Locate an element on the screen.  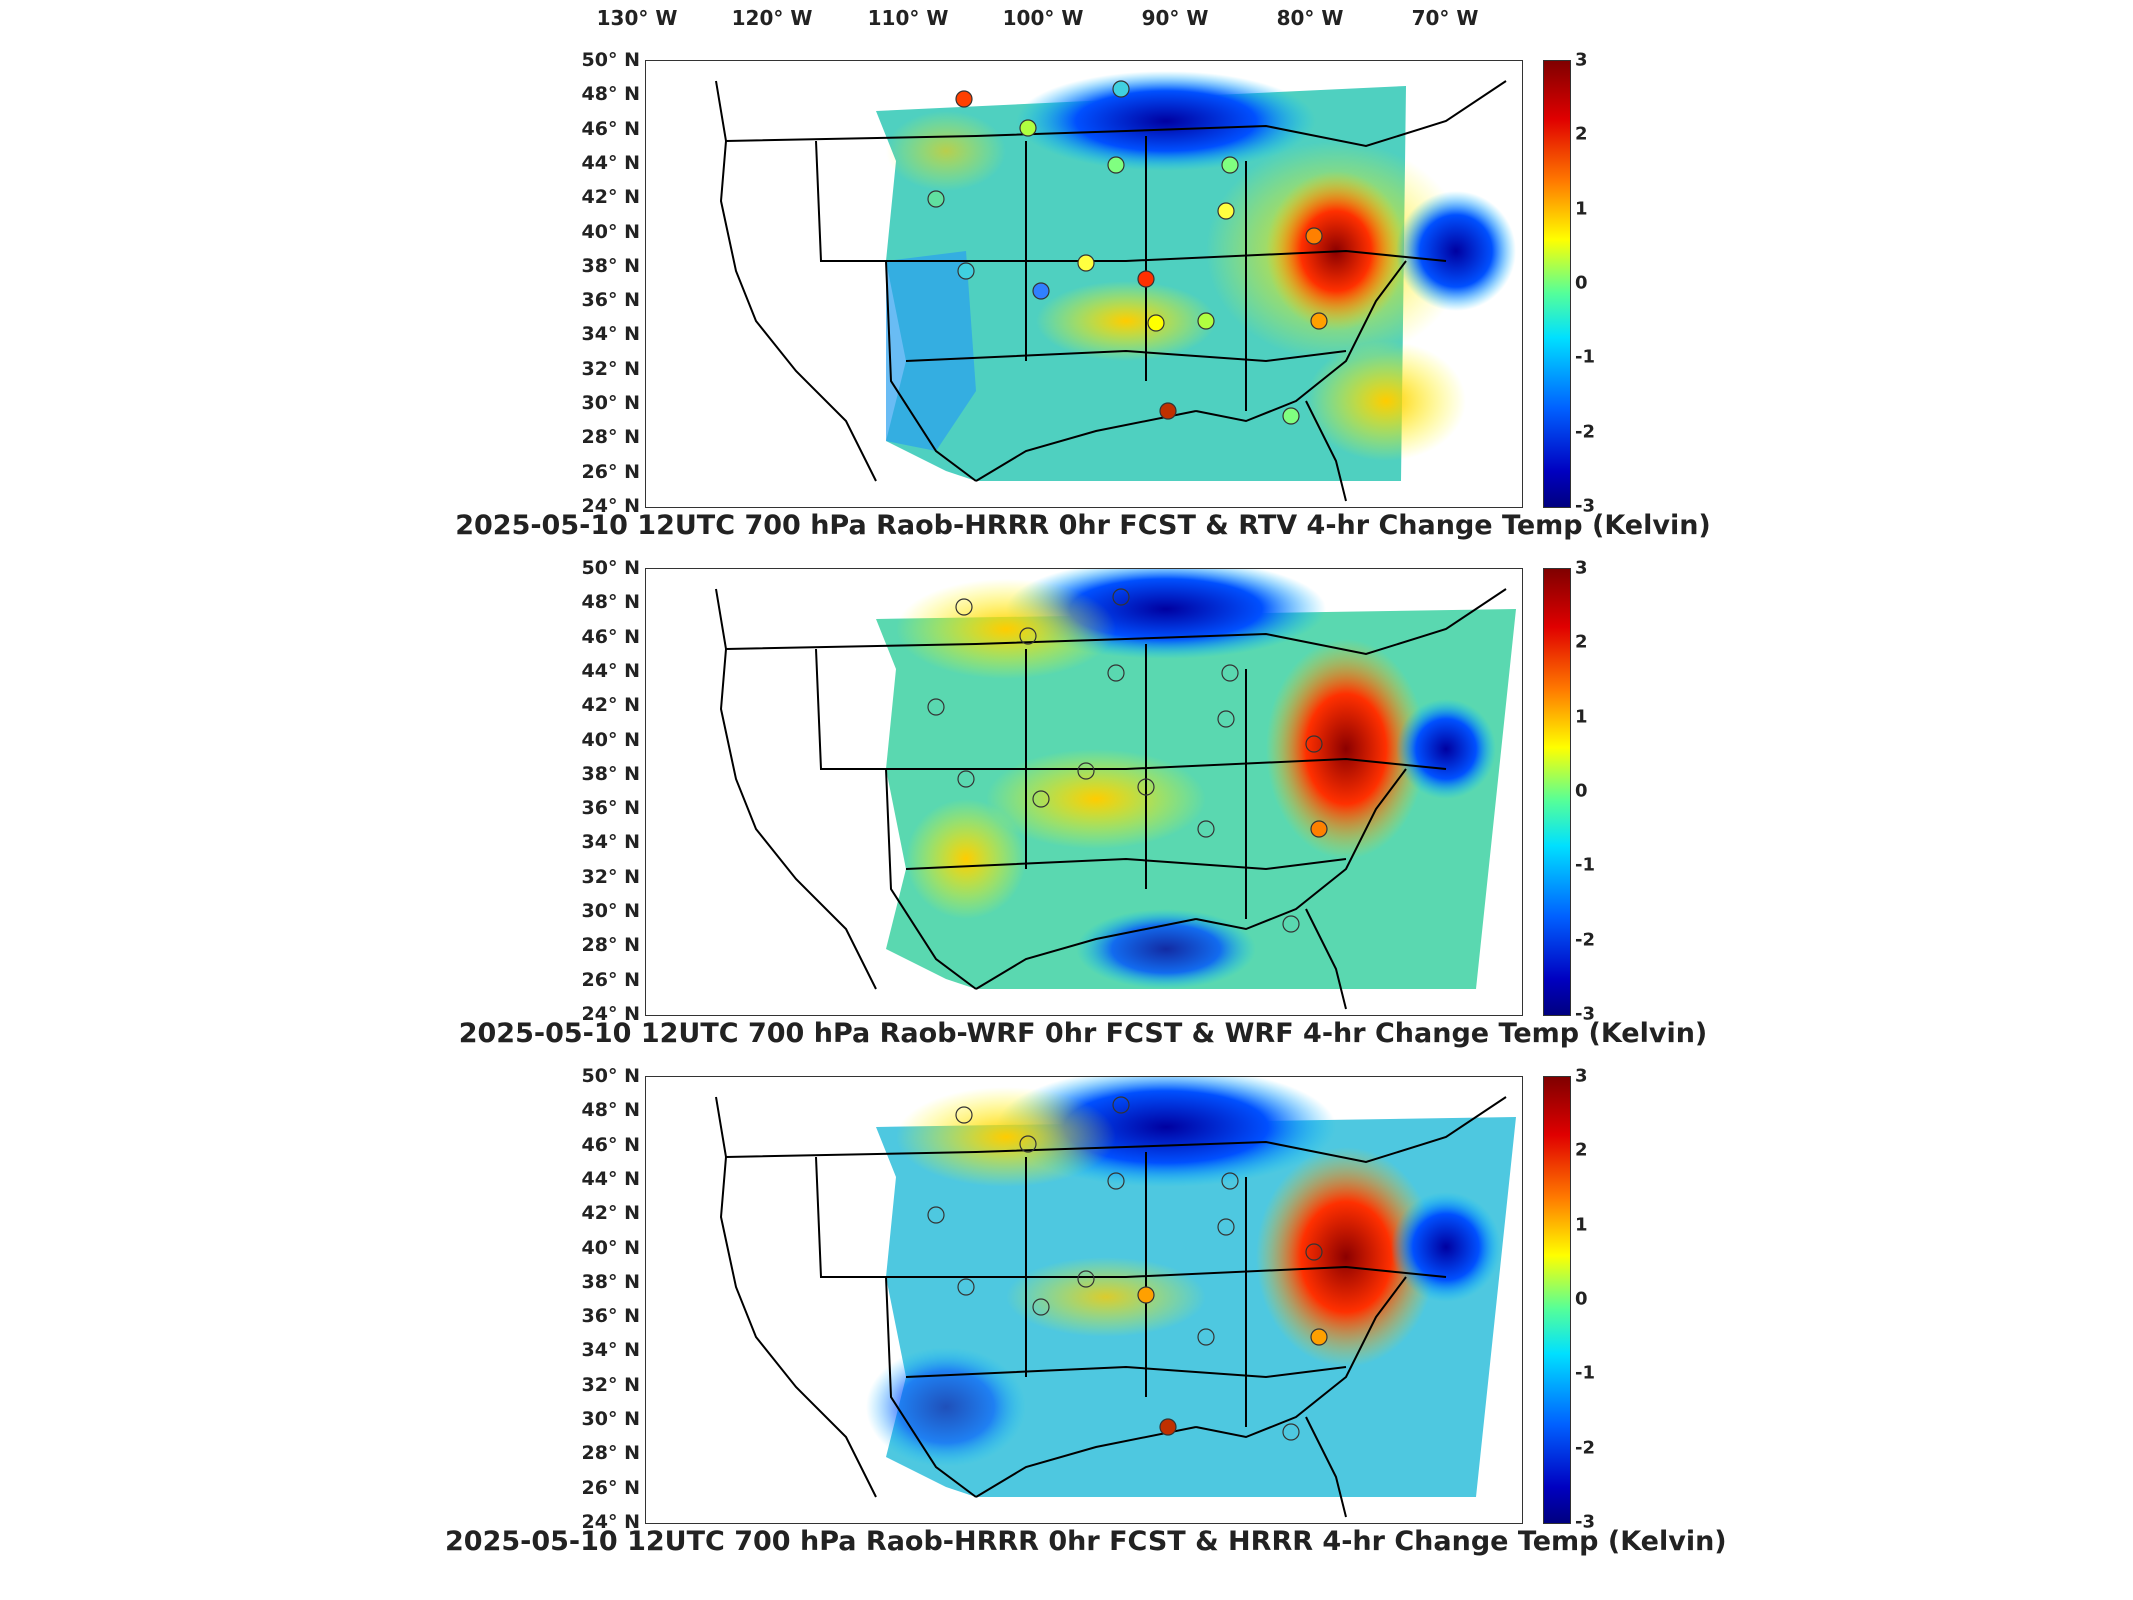
lon-label: 90° W is located at coordinates (1175, 18).